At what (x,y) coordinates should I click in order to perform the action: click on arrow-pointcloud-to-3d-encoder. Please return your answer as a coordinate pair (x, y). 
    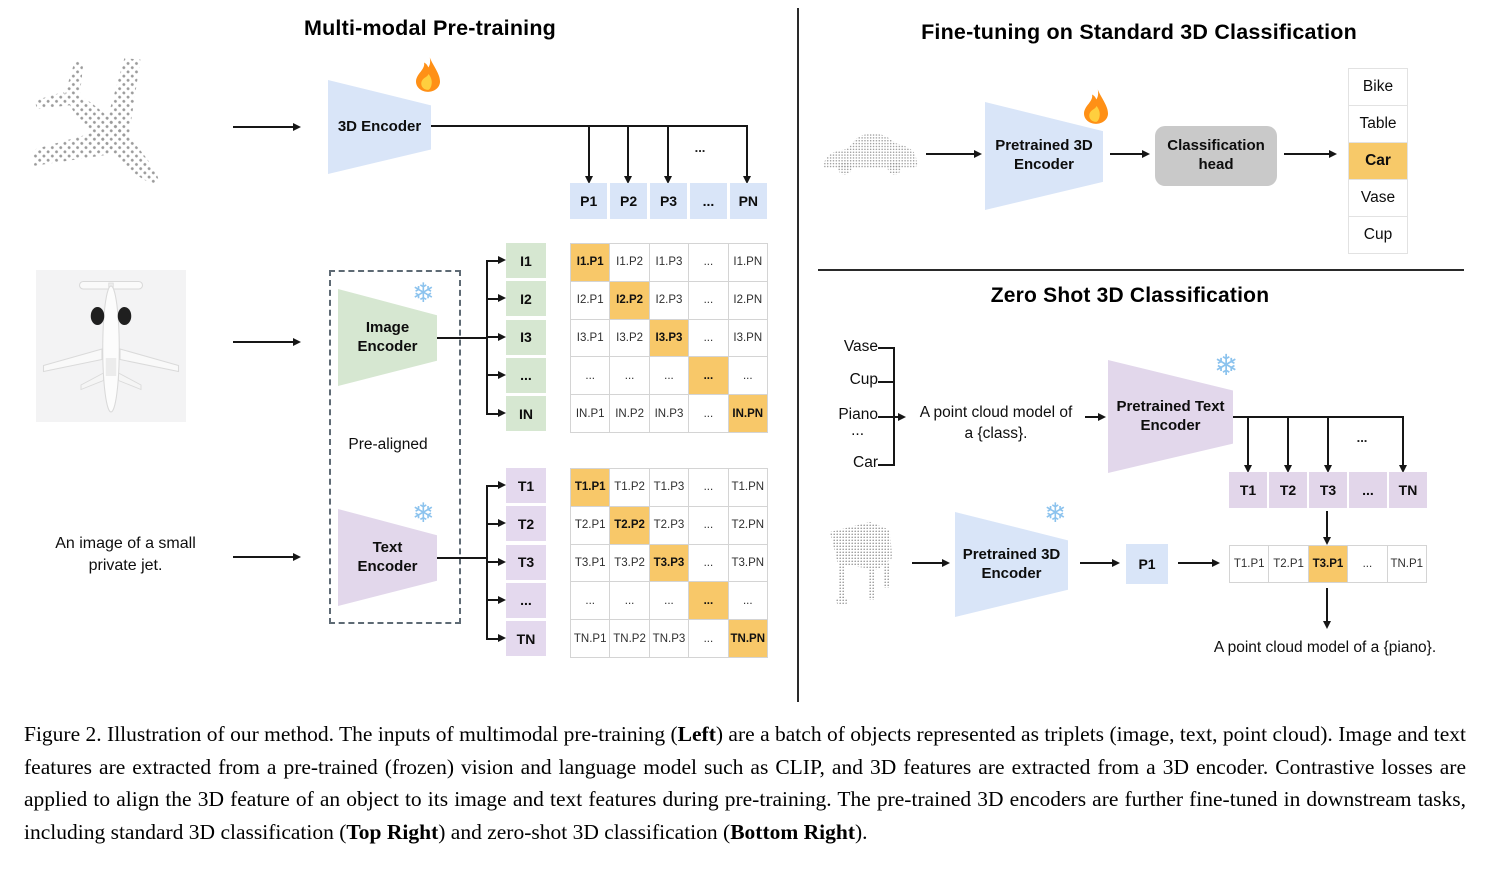
    Looking at the image, I should click on (267, 126).